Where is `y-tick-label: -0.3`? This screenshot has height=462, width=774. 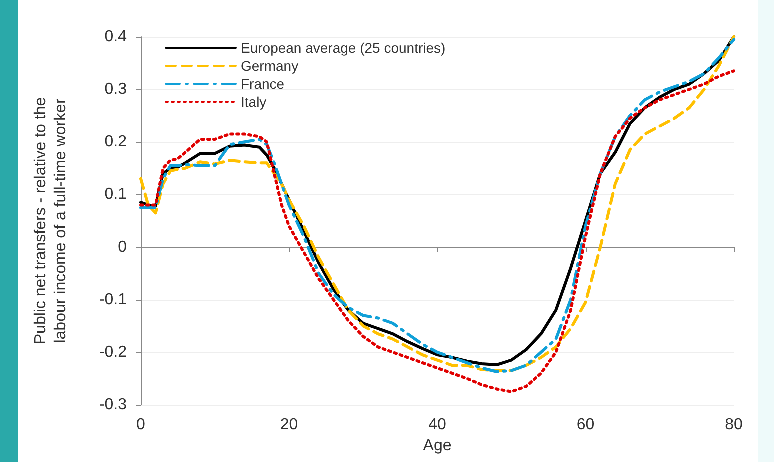
y-tick-label: -0.3 is located at coordinates (113, 405).